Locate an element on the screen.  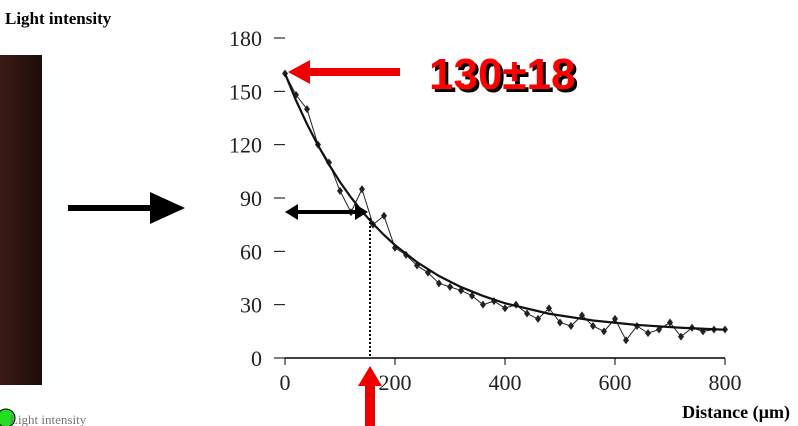
x-tick-label: 400 is located at coordinates (505, 382).